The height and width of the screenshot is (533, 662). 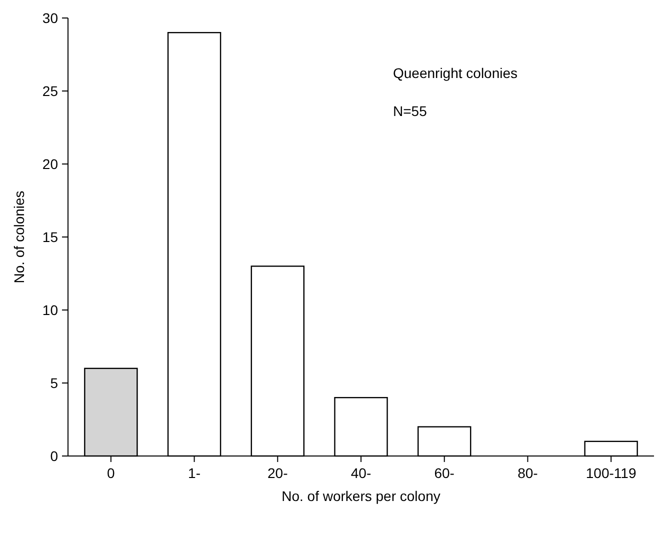 I want to click on x-tick-label: 0, so click(x=111, y=473).